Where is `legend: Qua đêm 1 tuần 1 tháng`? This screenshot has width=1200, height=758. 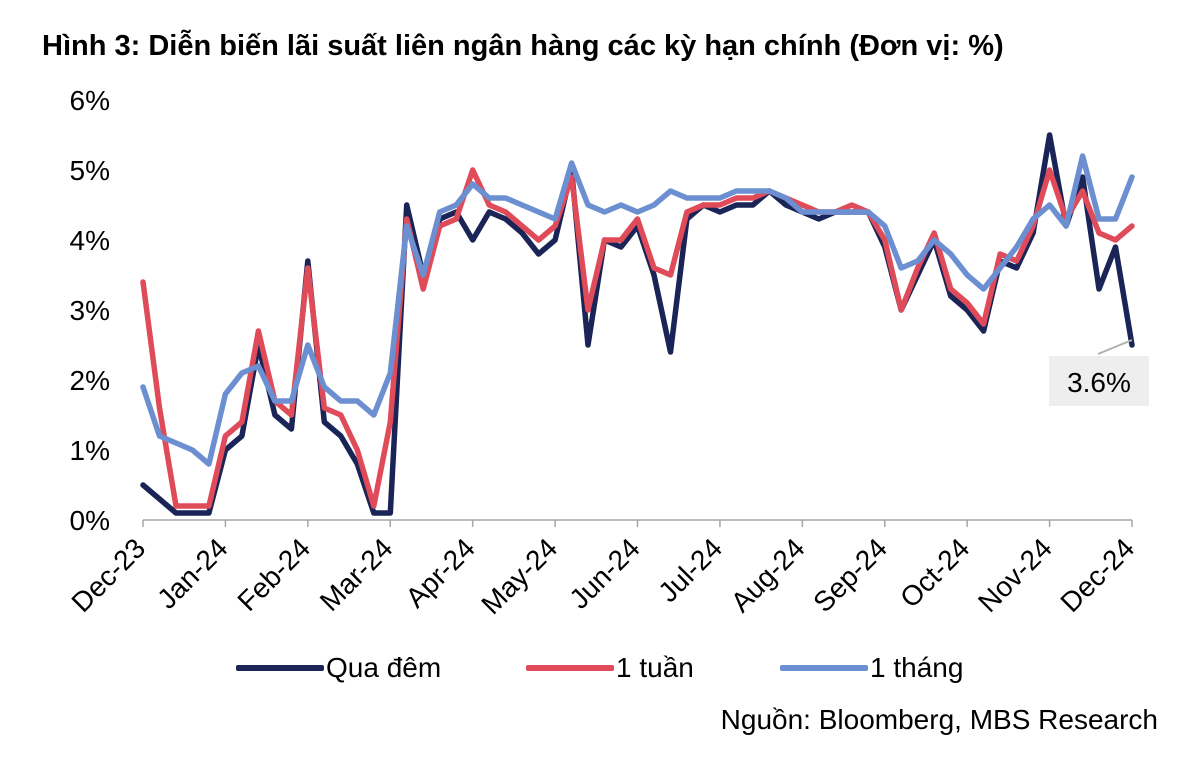 legend: Qua đêm 1 tuần 1 tháng is located at coordinates (600, 668).